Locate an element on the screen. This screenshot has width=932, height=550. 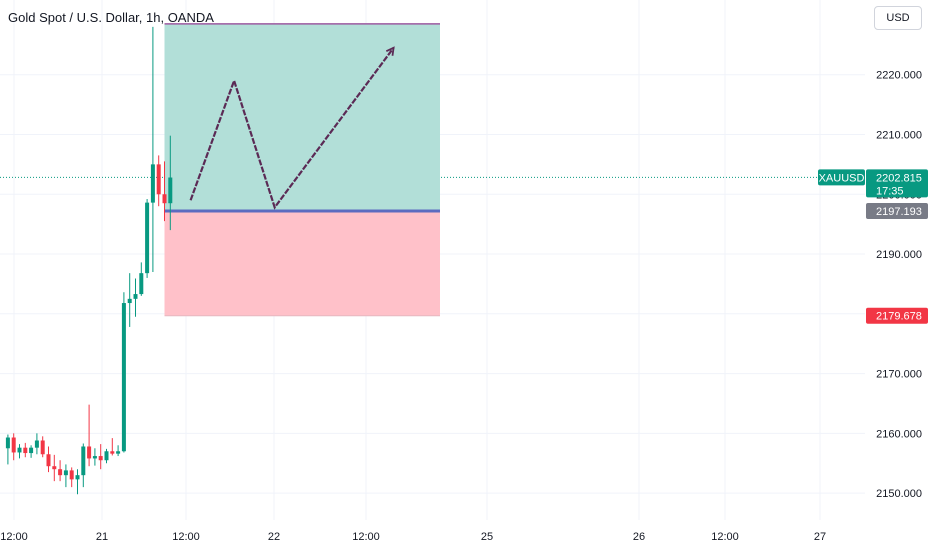
trend-drawing is located at coordinates (292, 128).